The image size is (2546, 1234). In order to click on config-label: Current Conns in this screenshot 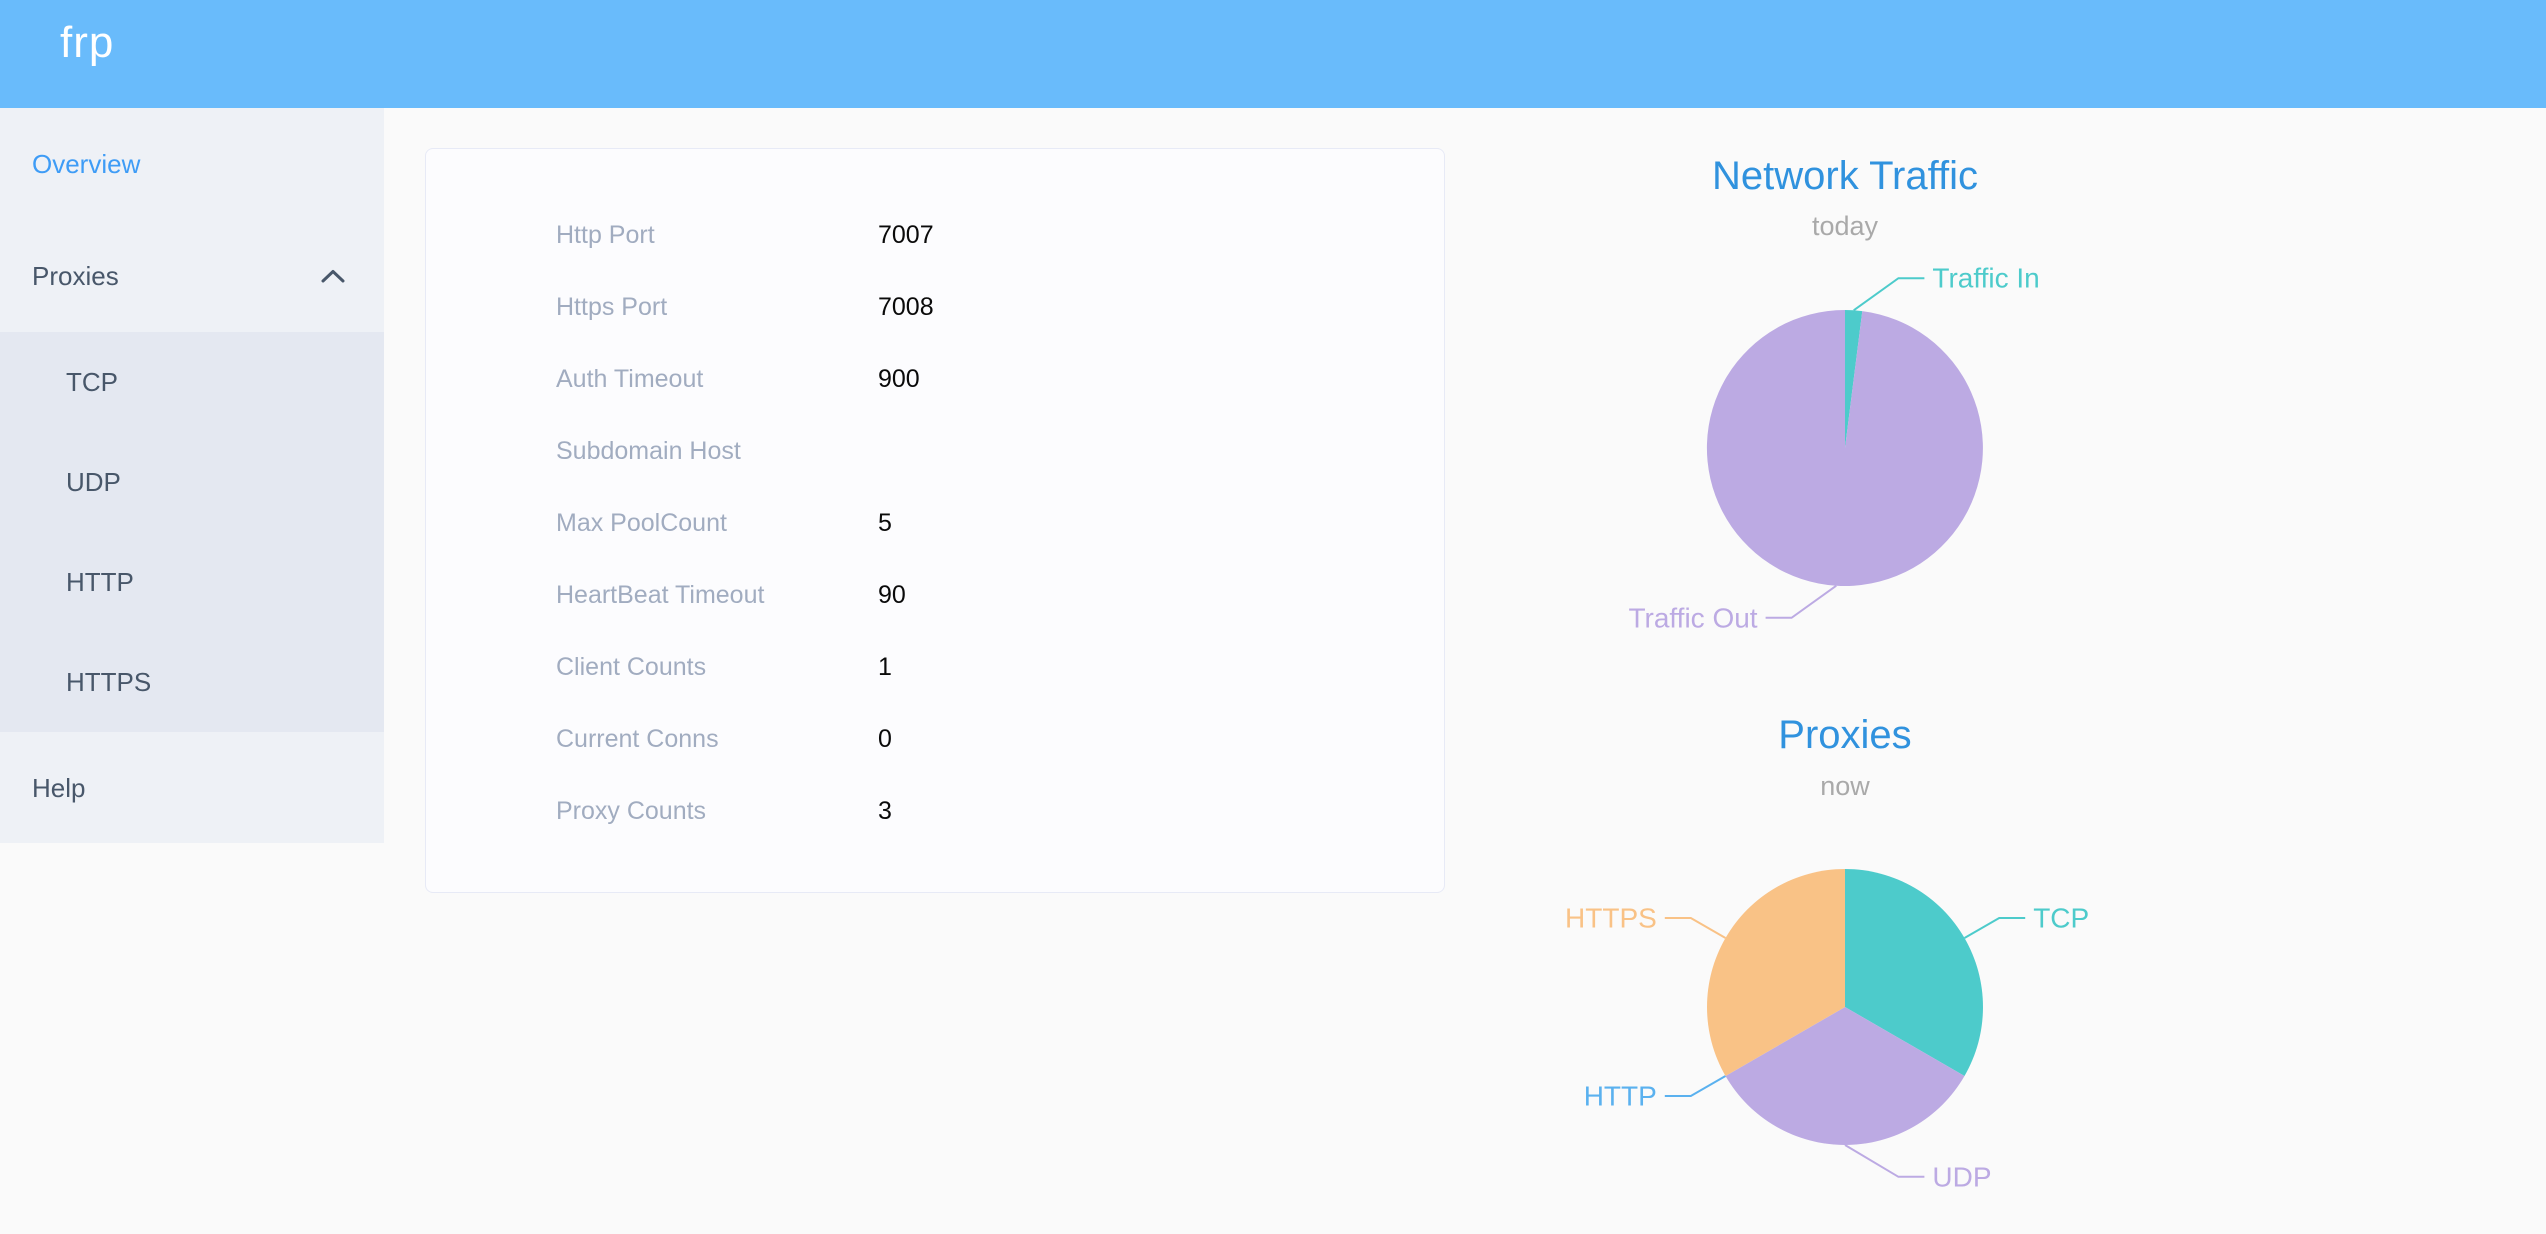, I will do `click(637, 738)`.